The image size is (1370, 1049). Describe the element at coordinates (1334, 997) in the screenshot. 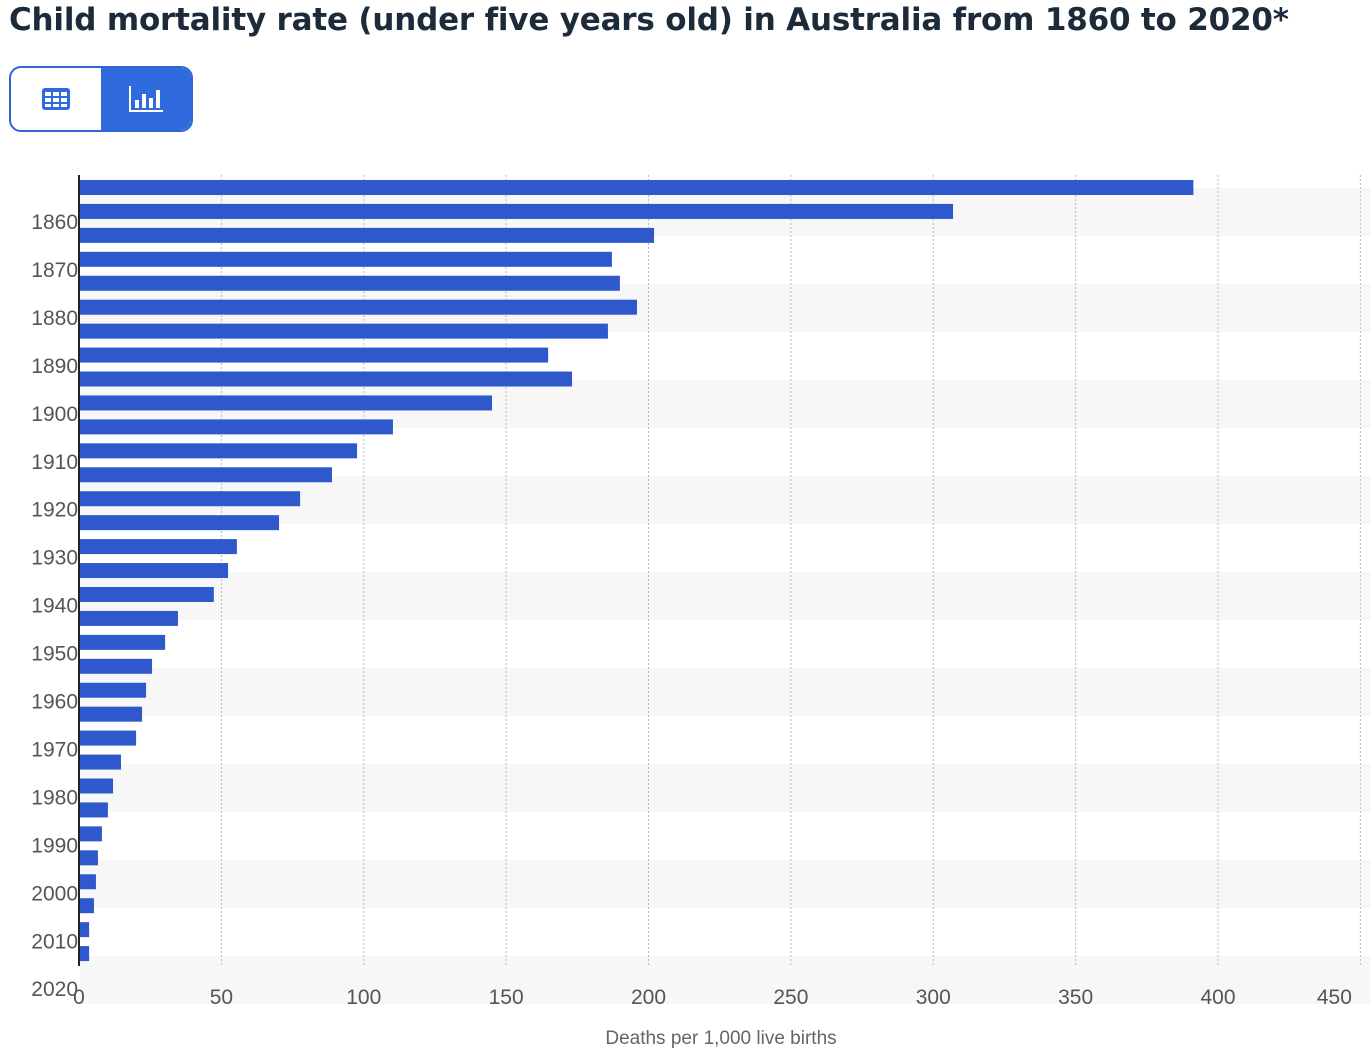

I see `x-tick-label: 450` at that location.